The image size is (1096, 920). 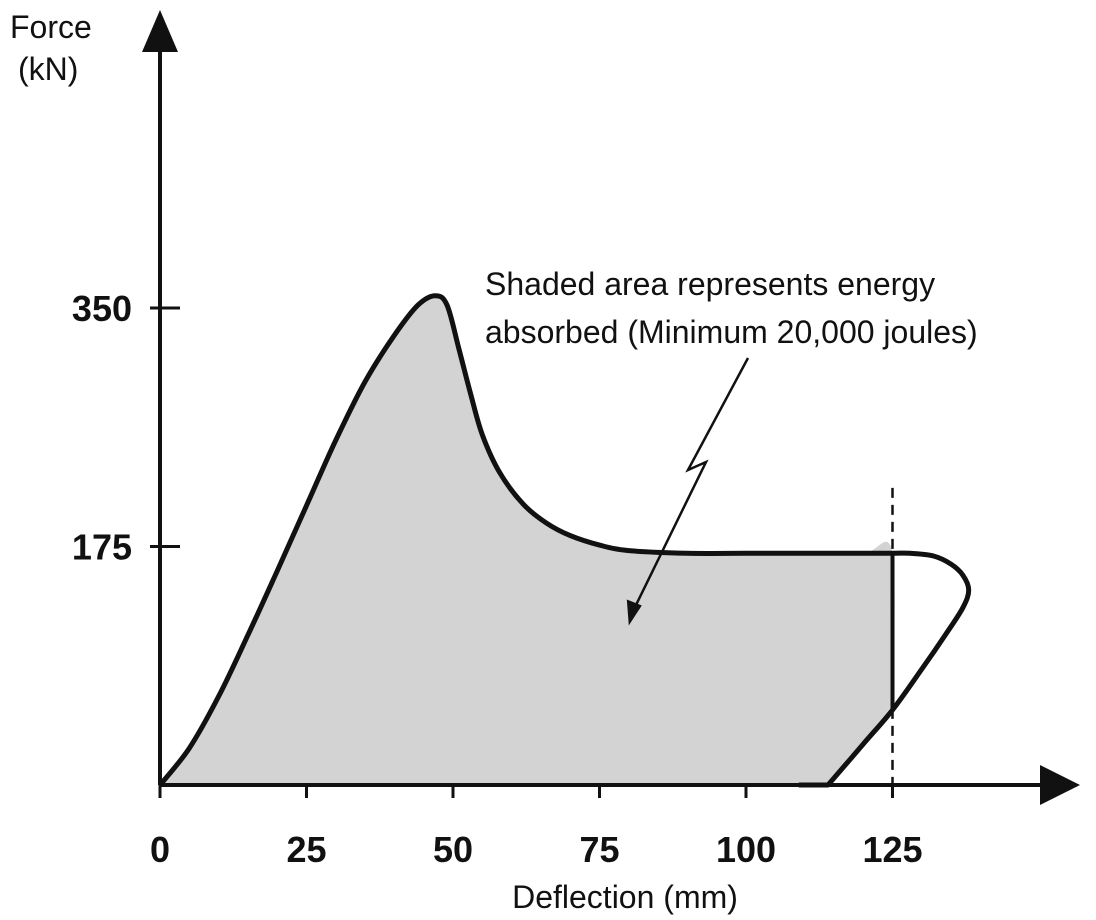 I want to click on x-axis-title: Deflection (mm), so click(x=625, y=897).